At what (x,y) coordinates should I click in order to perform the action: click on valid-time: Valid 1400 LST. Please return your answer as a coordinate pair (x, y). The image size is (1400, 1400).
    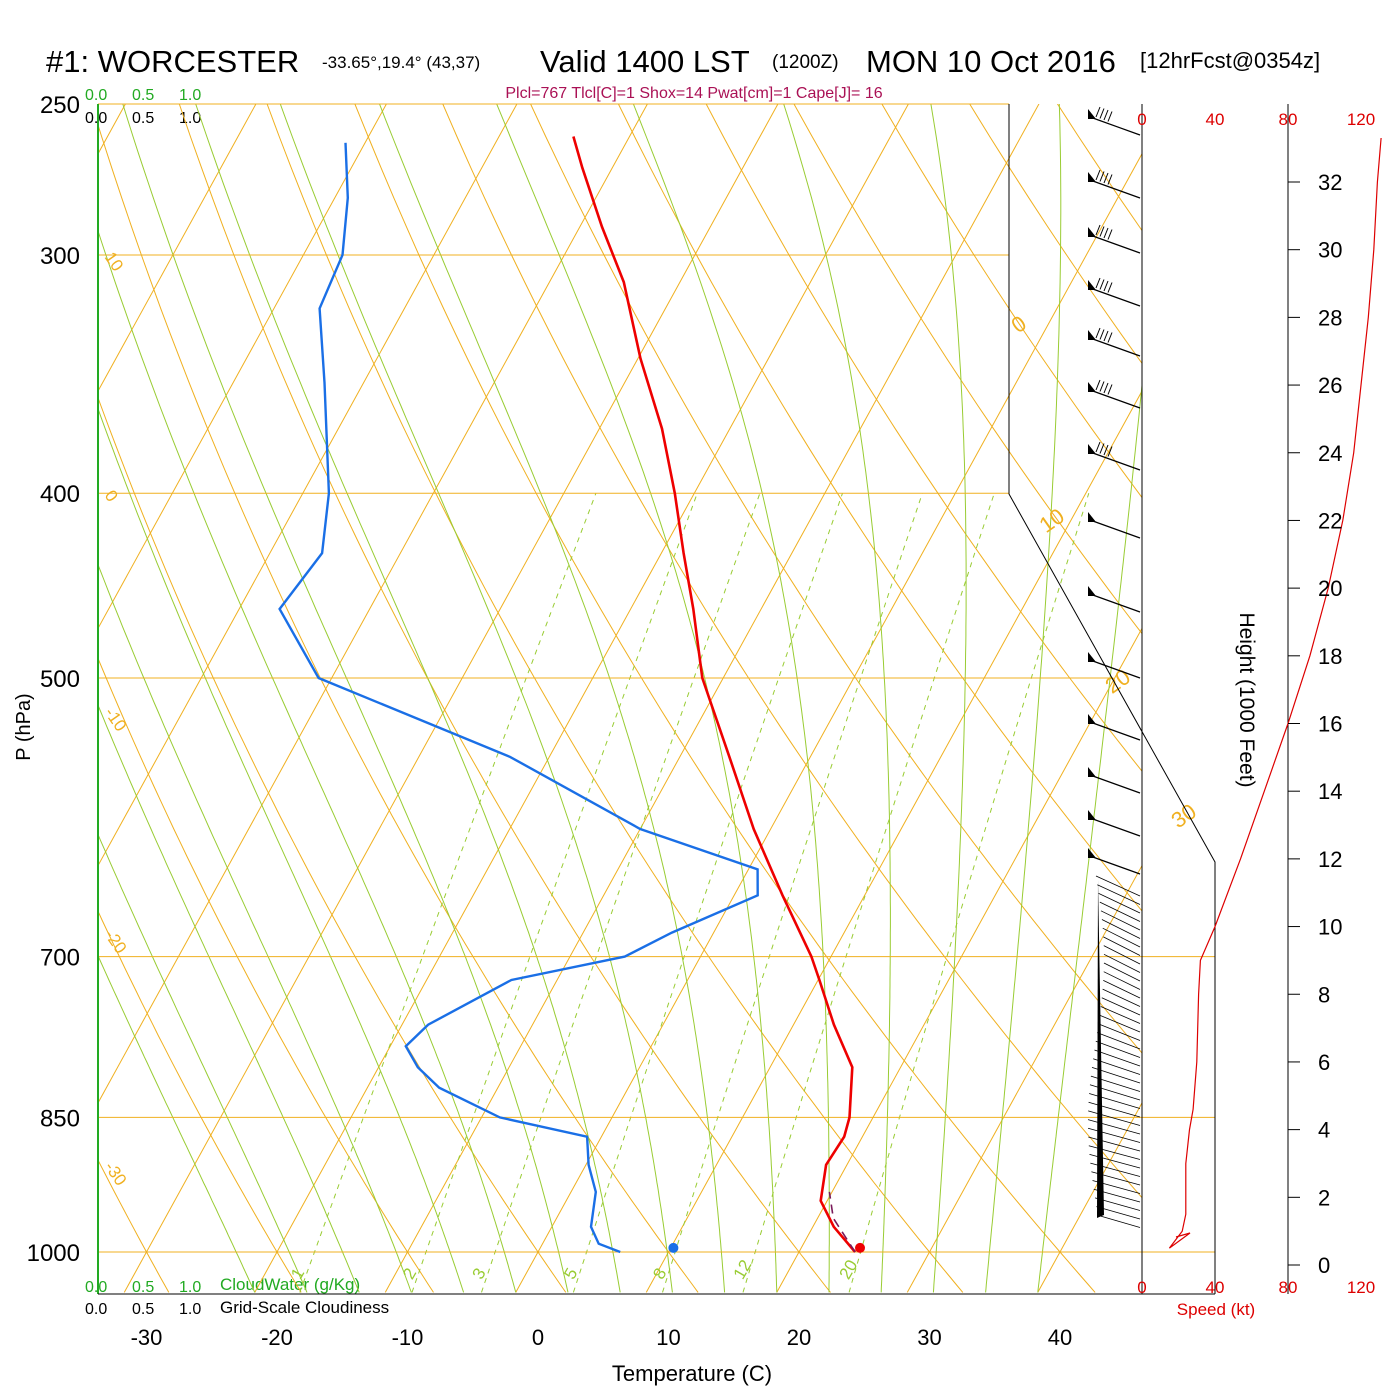
    Looking at the image, I should click on (645, 61).